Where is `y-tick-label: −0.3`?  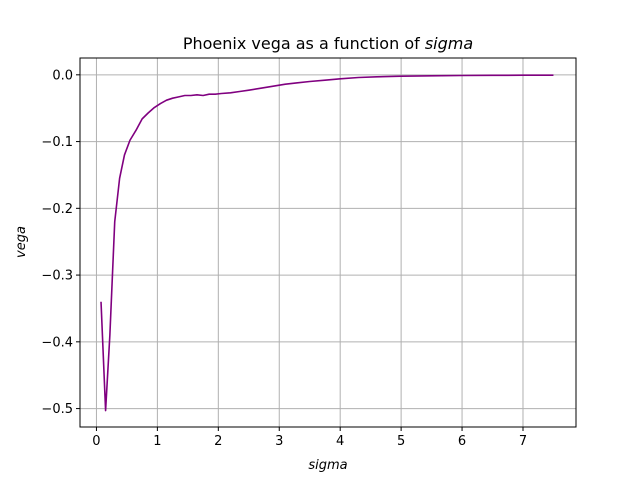
y-tick-label: −0.3 is located at coordinates (57, 276).